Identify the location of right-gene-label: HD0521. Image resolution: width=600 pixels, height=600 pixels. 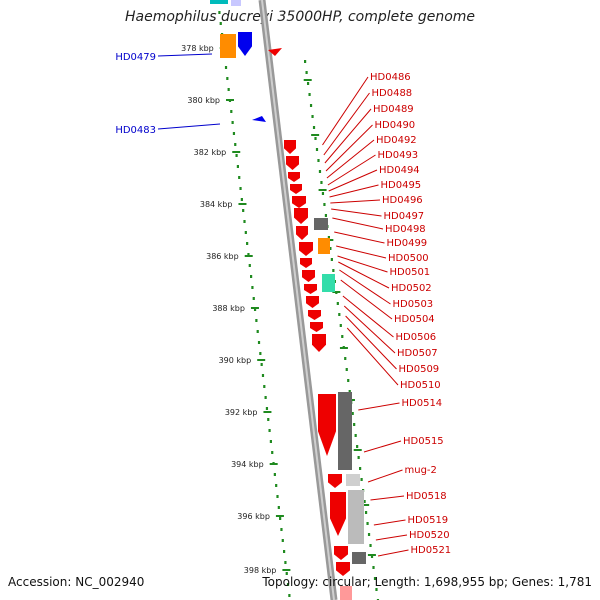
(431, 550).